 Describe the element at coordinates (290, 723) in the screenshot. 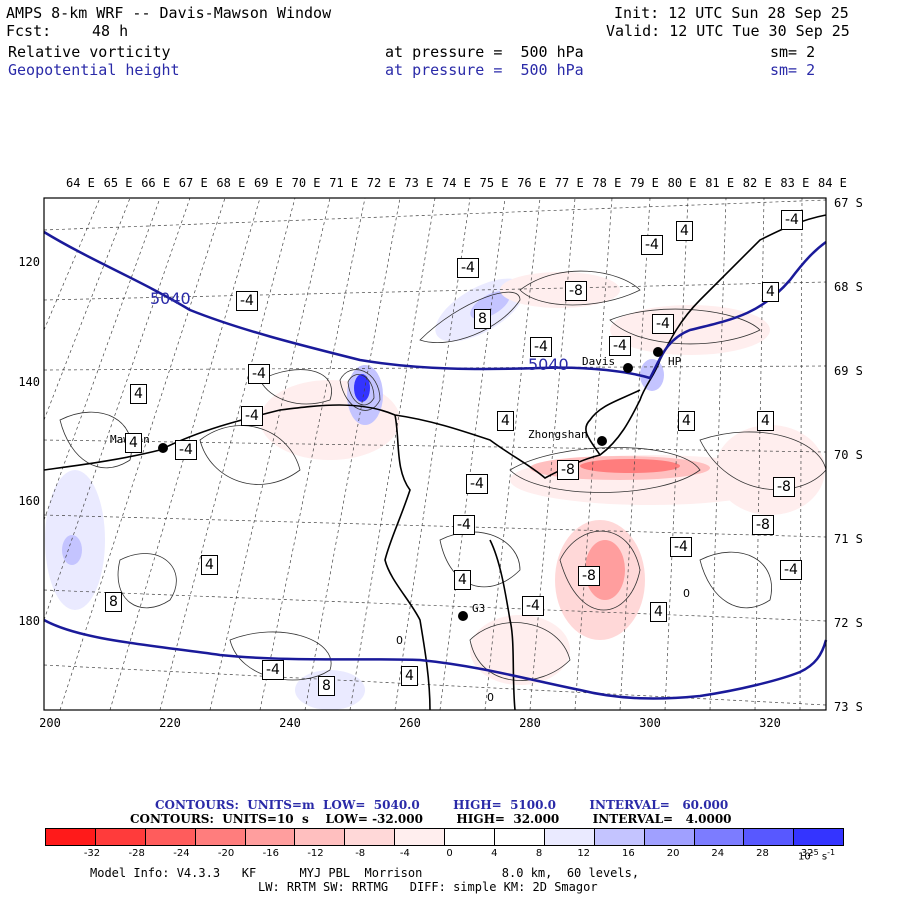

I see `x-axis-label: 240` at that location.